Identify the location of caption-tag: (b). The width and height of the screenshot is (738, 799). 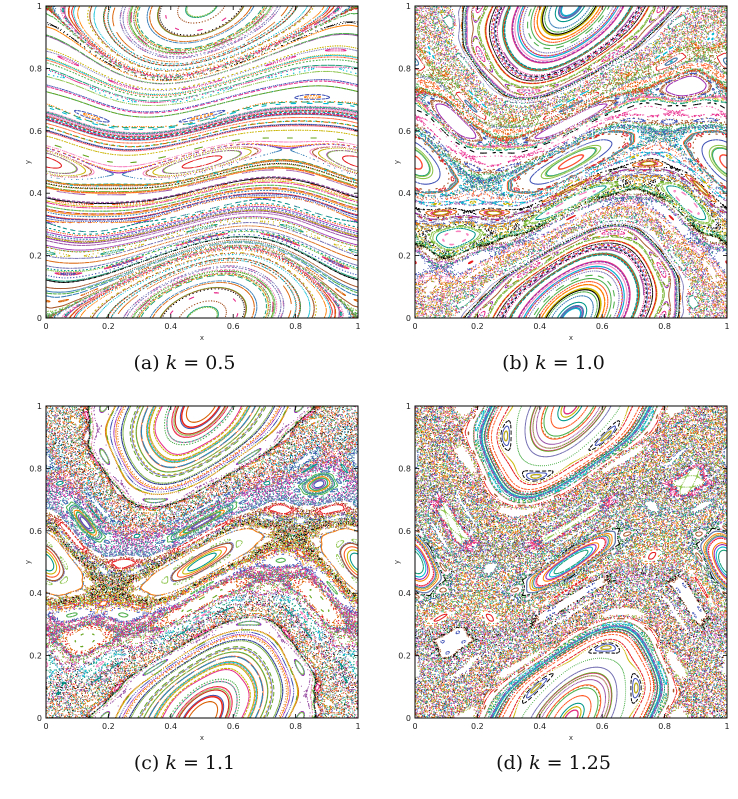
(515, 363).